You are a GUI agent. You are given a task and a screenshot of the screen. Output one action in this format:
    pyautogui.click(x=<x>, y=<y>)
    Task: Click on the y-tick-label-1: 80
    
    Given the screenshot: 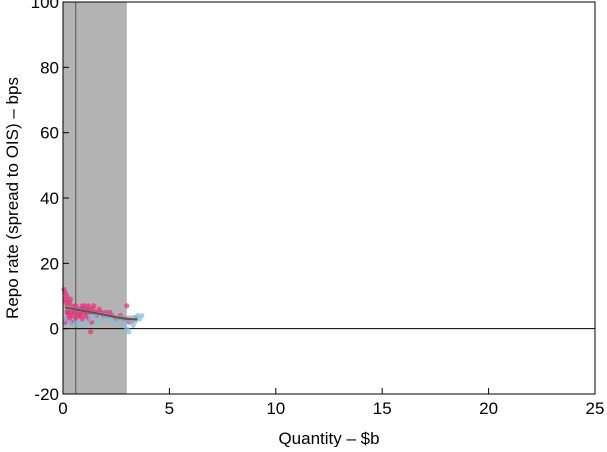 What is the action you would take?
    pyautogui.click(x=49, y=67)
    